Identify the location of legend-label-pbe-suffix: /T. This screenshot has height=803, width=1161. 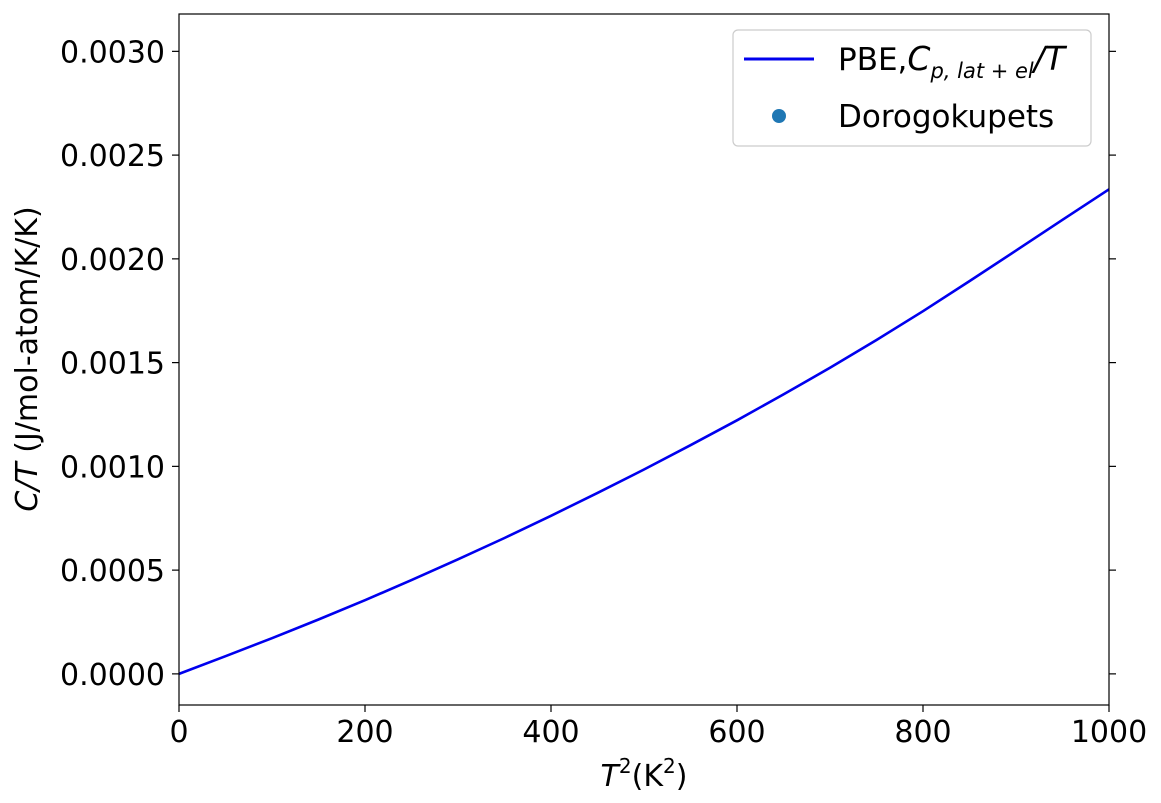
(1049, 58).